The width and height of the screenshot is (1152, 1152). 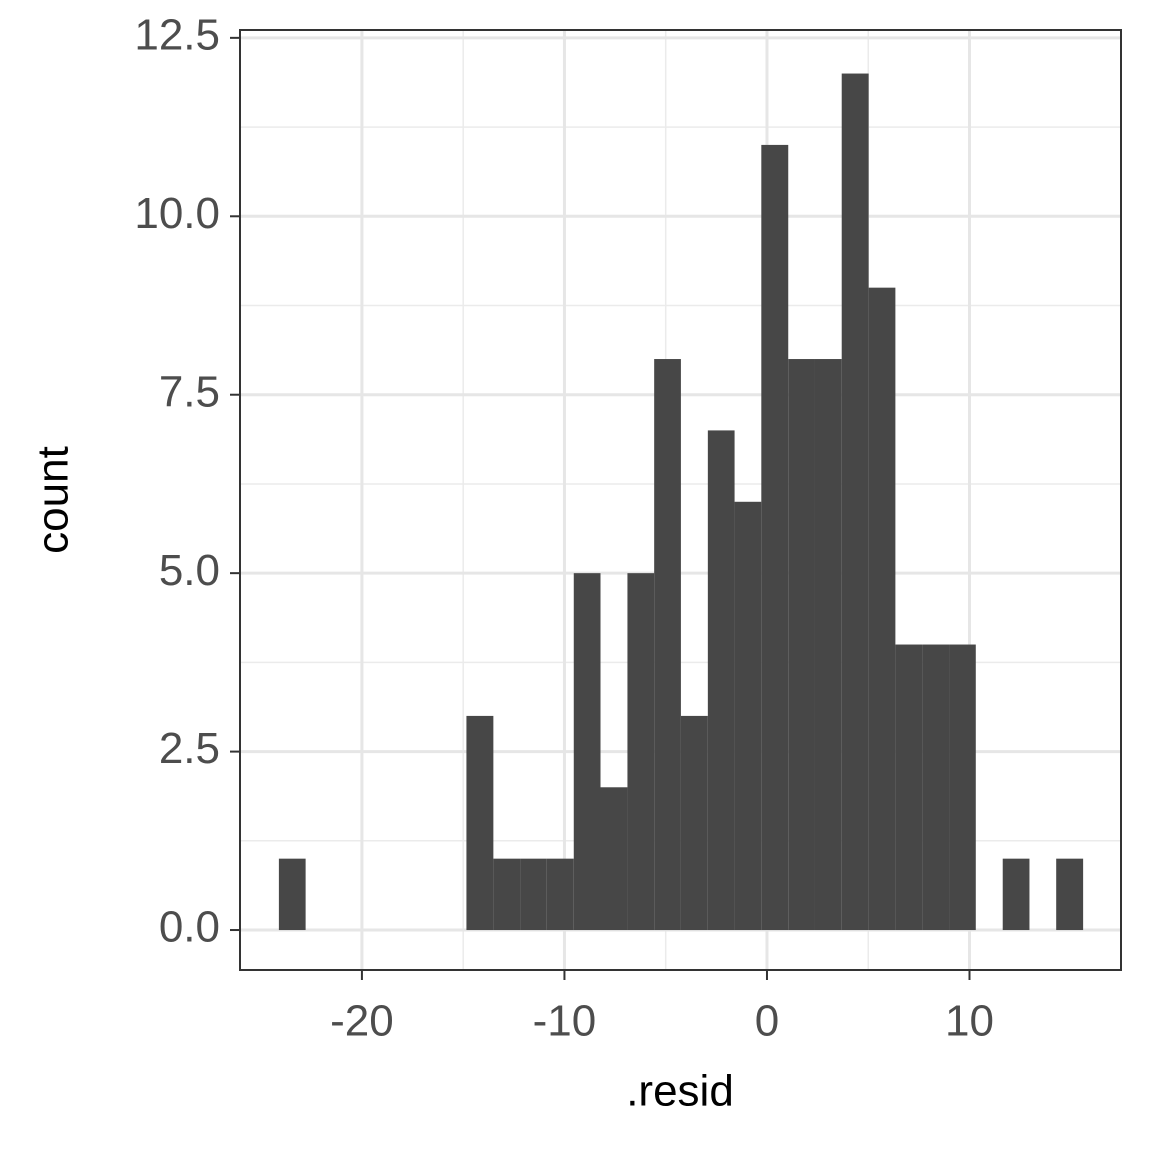 I want to click on x-tick-label: -20, so click(x=362, y=1021).